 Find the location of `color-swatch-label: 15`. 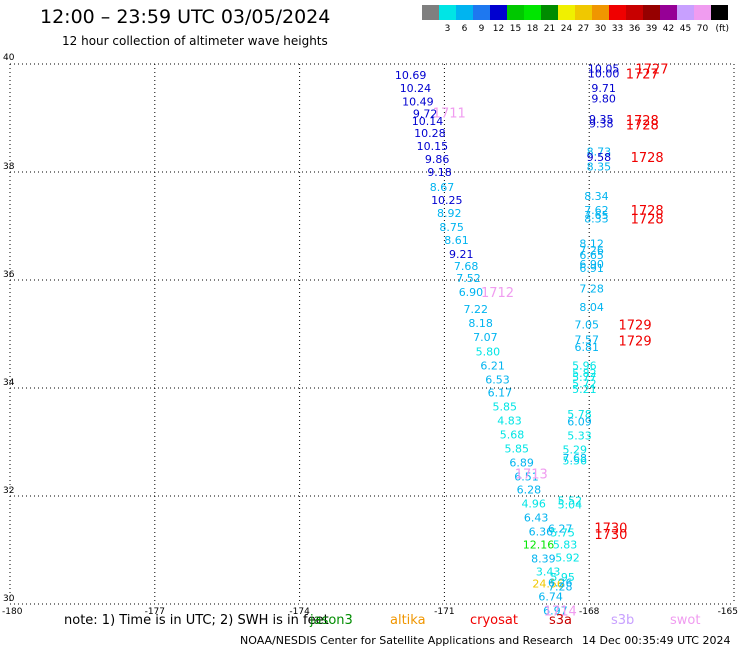

color-swatch-label: 15 is located at coordinates (515, 29).